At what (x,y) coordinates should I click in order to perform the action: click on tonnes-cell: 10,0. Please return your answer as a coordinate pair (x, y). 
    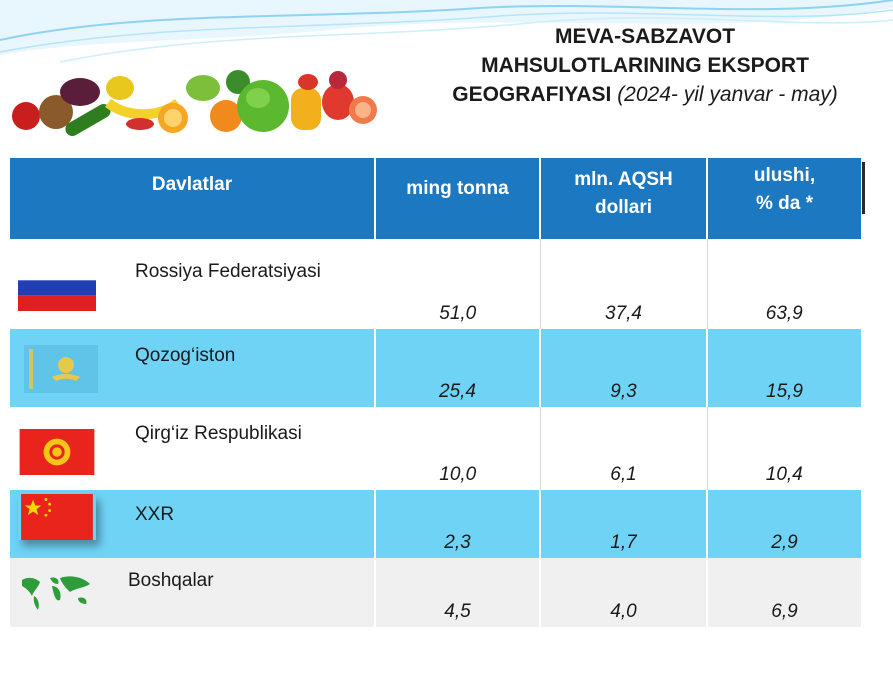
    Looking at the image, I should click on (458, 448).